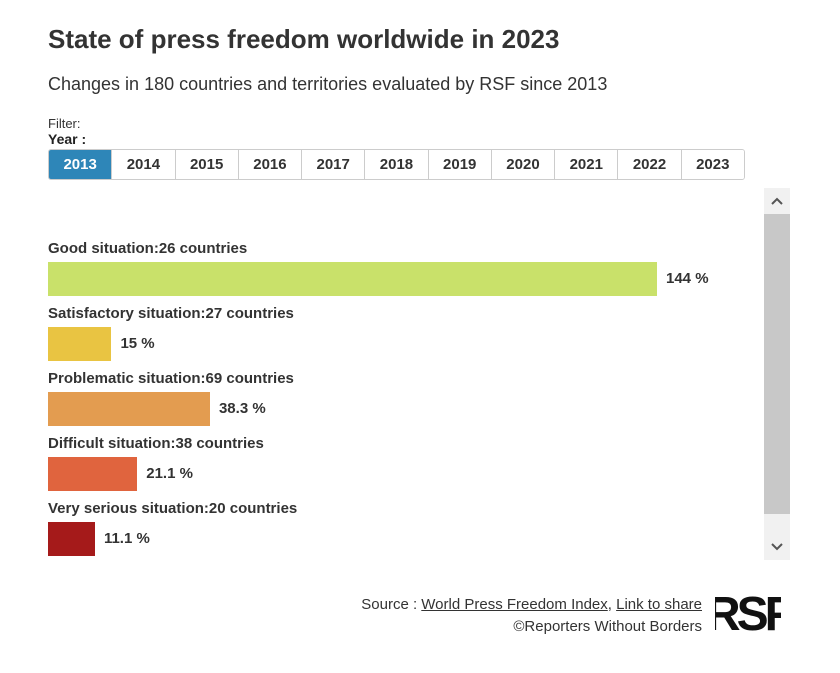 The height and width of the screenshot is (673, 840). I want to click on bar-value-label: 11.1 %, so click(126, 538).